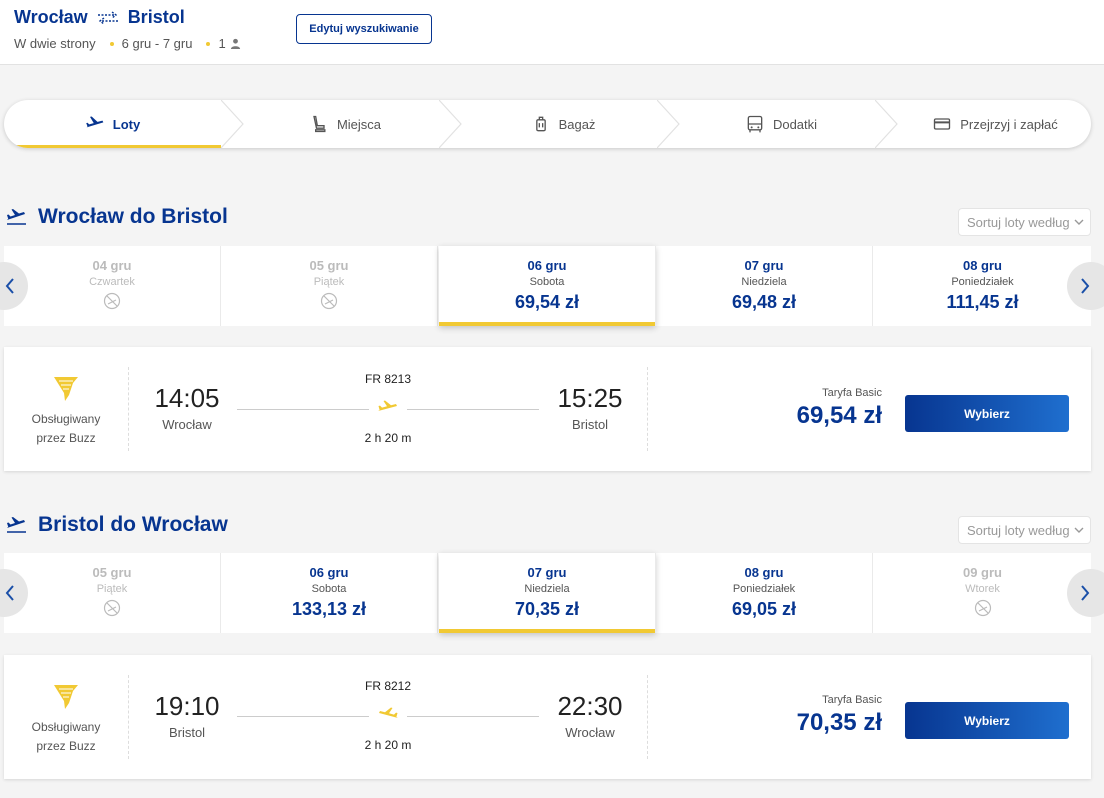 The height and width of the screenshot is (798, 1104). Describe the element at coordinates (547, 589) in the screenshot. I see `weekday-label: Niedziela` at that location.